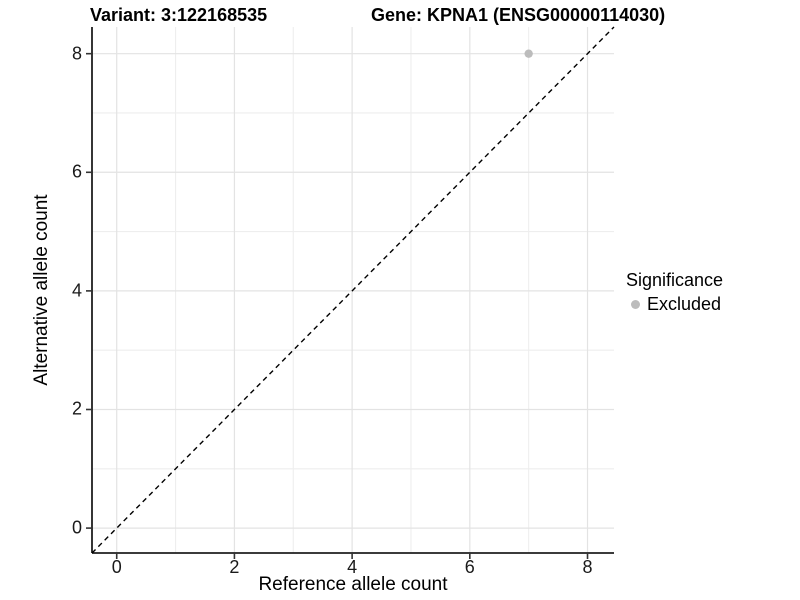  I want to click on y-tick-label: 0, so click(76, 527).